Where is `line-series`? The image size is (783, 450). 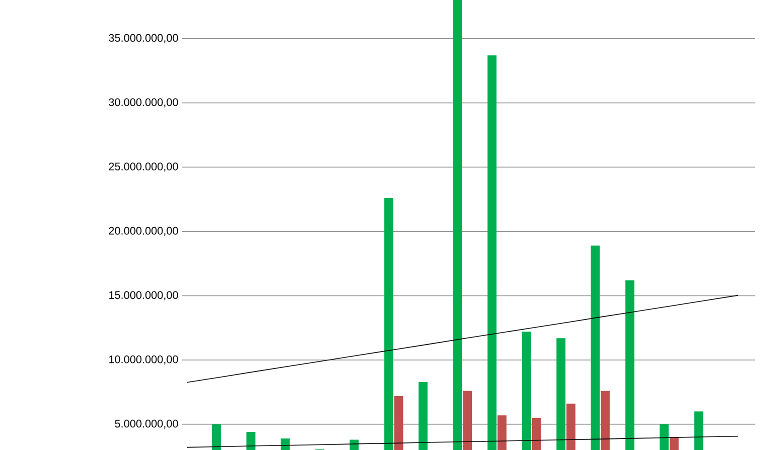 line-series is located at coordinates (462, 442).